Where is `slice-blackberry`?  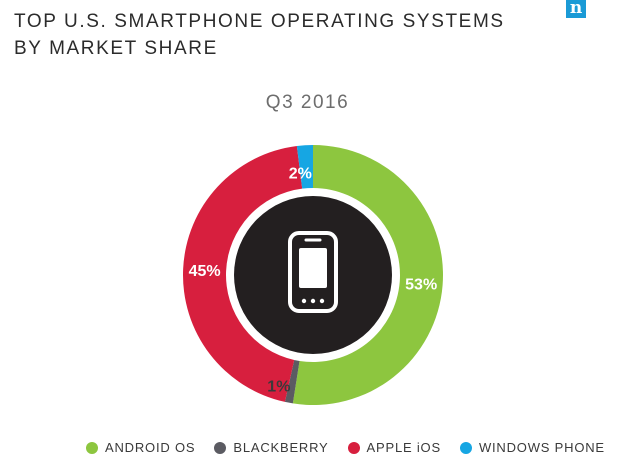 slice-blackberry is located at coordinates (292, 381).